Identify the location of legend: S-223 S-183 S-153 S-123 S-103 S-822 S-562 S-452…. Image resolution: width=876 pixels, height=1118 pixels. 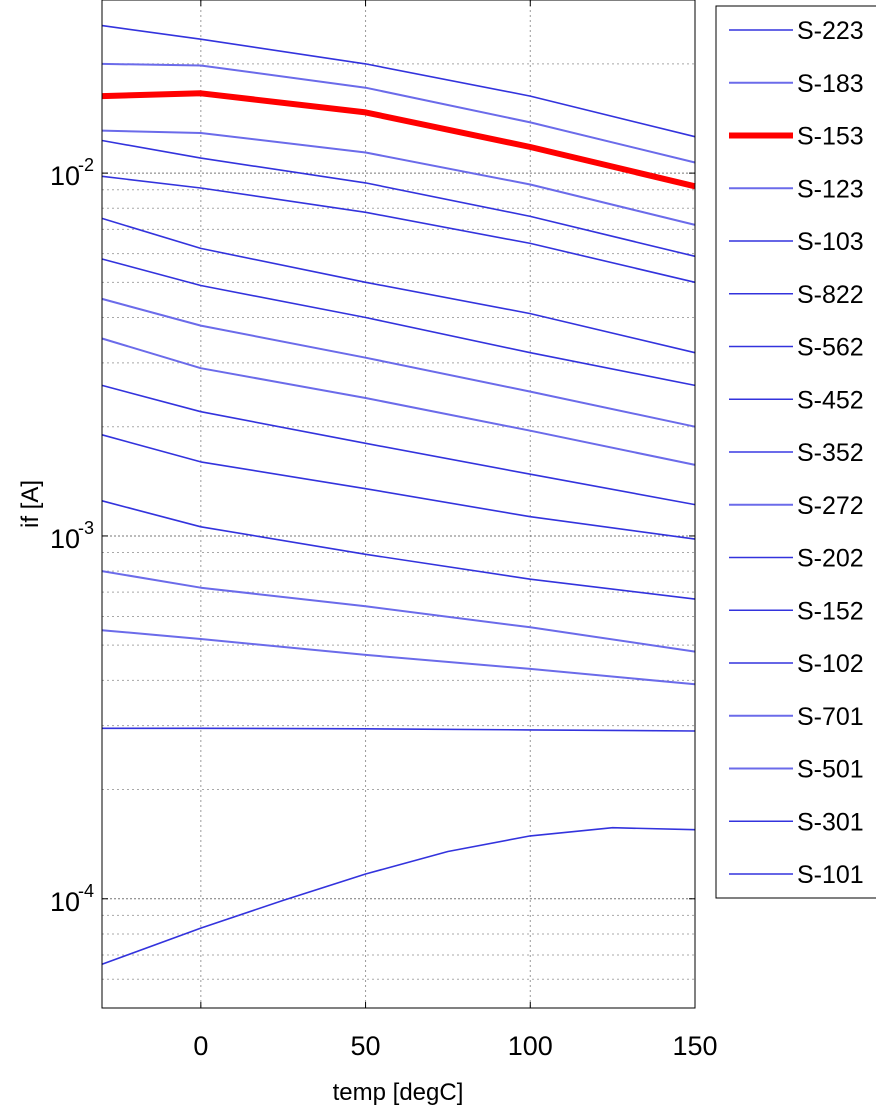
(795, 452).